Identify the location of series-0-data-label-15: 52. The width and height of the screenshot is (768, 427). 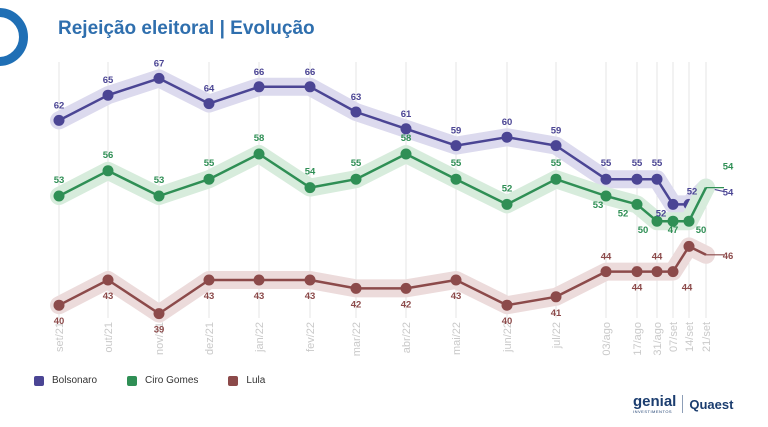
(692, 191).